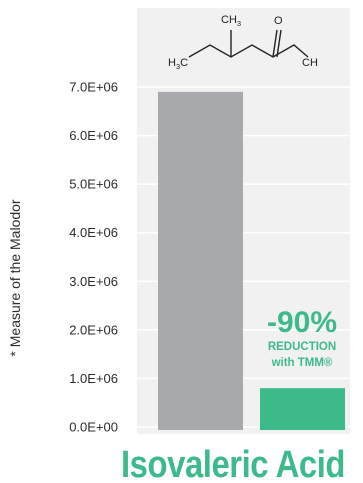 This screenshot has width=363, height=483. What do you see at coordinates (93, 281) in the screenshot?
I see `y-tick-label: 3.0E+06` at bounding box center [93, 281].